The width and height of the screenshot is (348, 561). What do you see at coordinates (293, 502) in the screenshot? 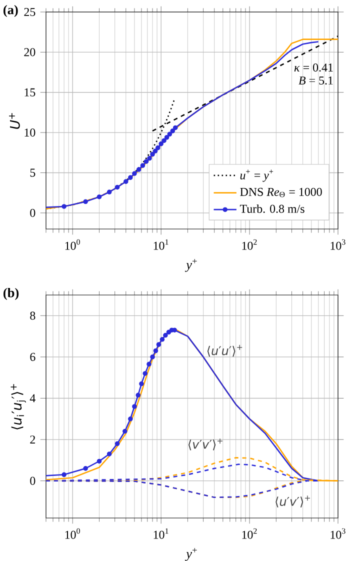
I see `annotation: ⟨u′v′⟩$^{+}$` at bounding box center [293, 502].